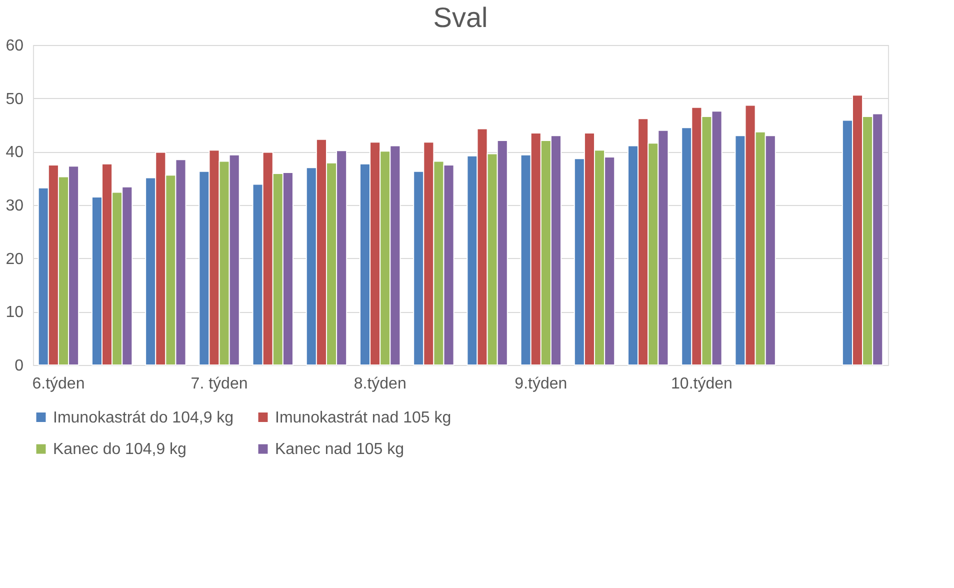 The height and width of the screenshot is (588, 954). I want to click on legend-label: Imunokastrát do 104,9 kg, so click(143, 417).